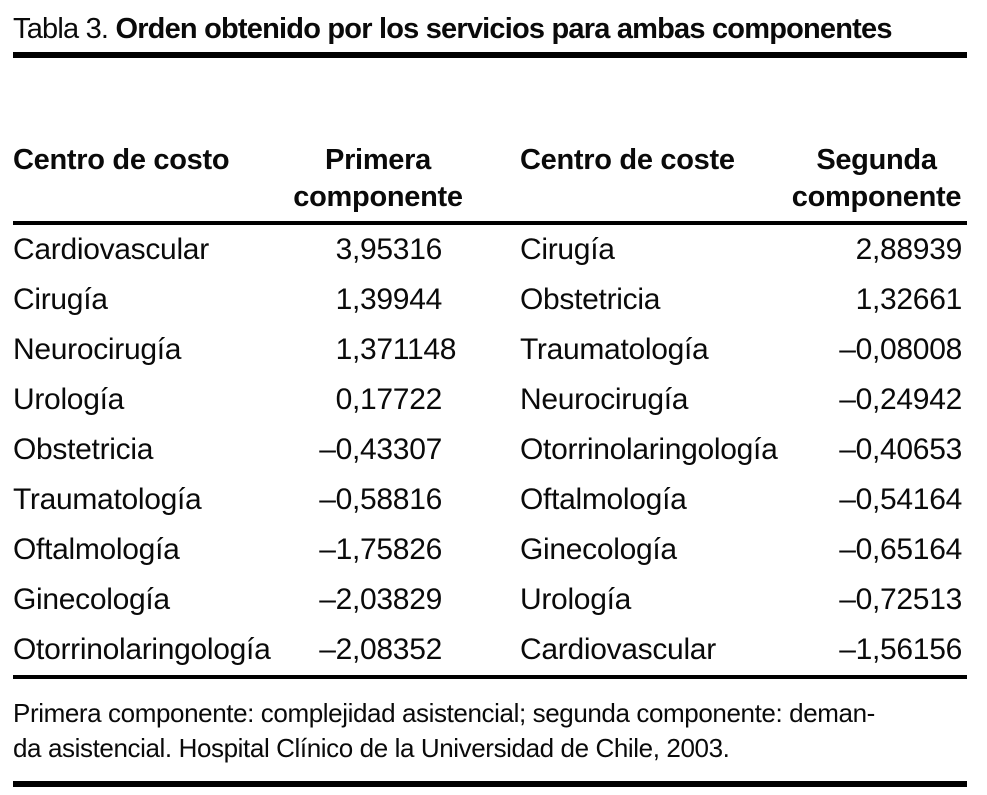  Describe the element at coordinates (64, 29) in the screenshot. I see `table-caption-number: Tabla 3.` at that location.